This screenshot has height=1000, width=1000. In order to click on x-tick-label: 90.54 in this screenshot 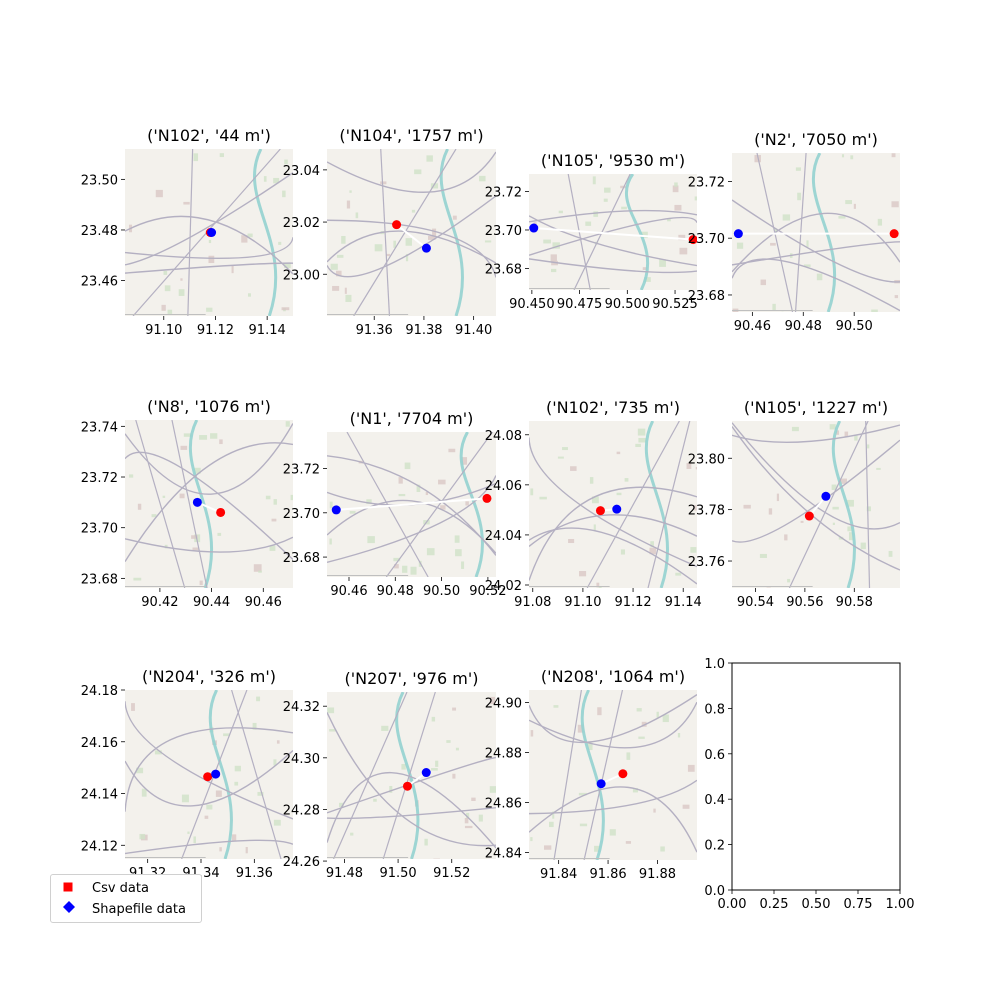, I will do `click(755, 602)`.